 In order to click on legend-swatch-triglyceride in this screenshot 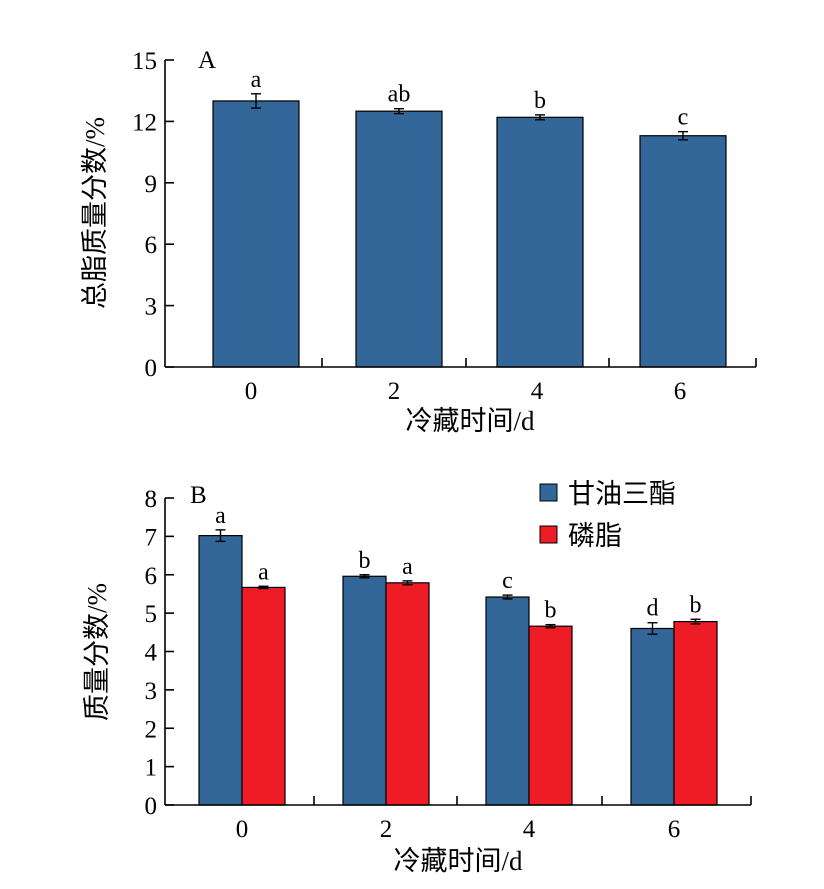, I will do `click(548, 492)`.